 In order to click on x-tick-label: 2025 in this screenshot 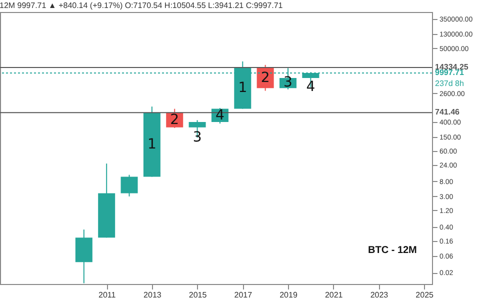, I will do `click(425, 295)`.